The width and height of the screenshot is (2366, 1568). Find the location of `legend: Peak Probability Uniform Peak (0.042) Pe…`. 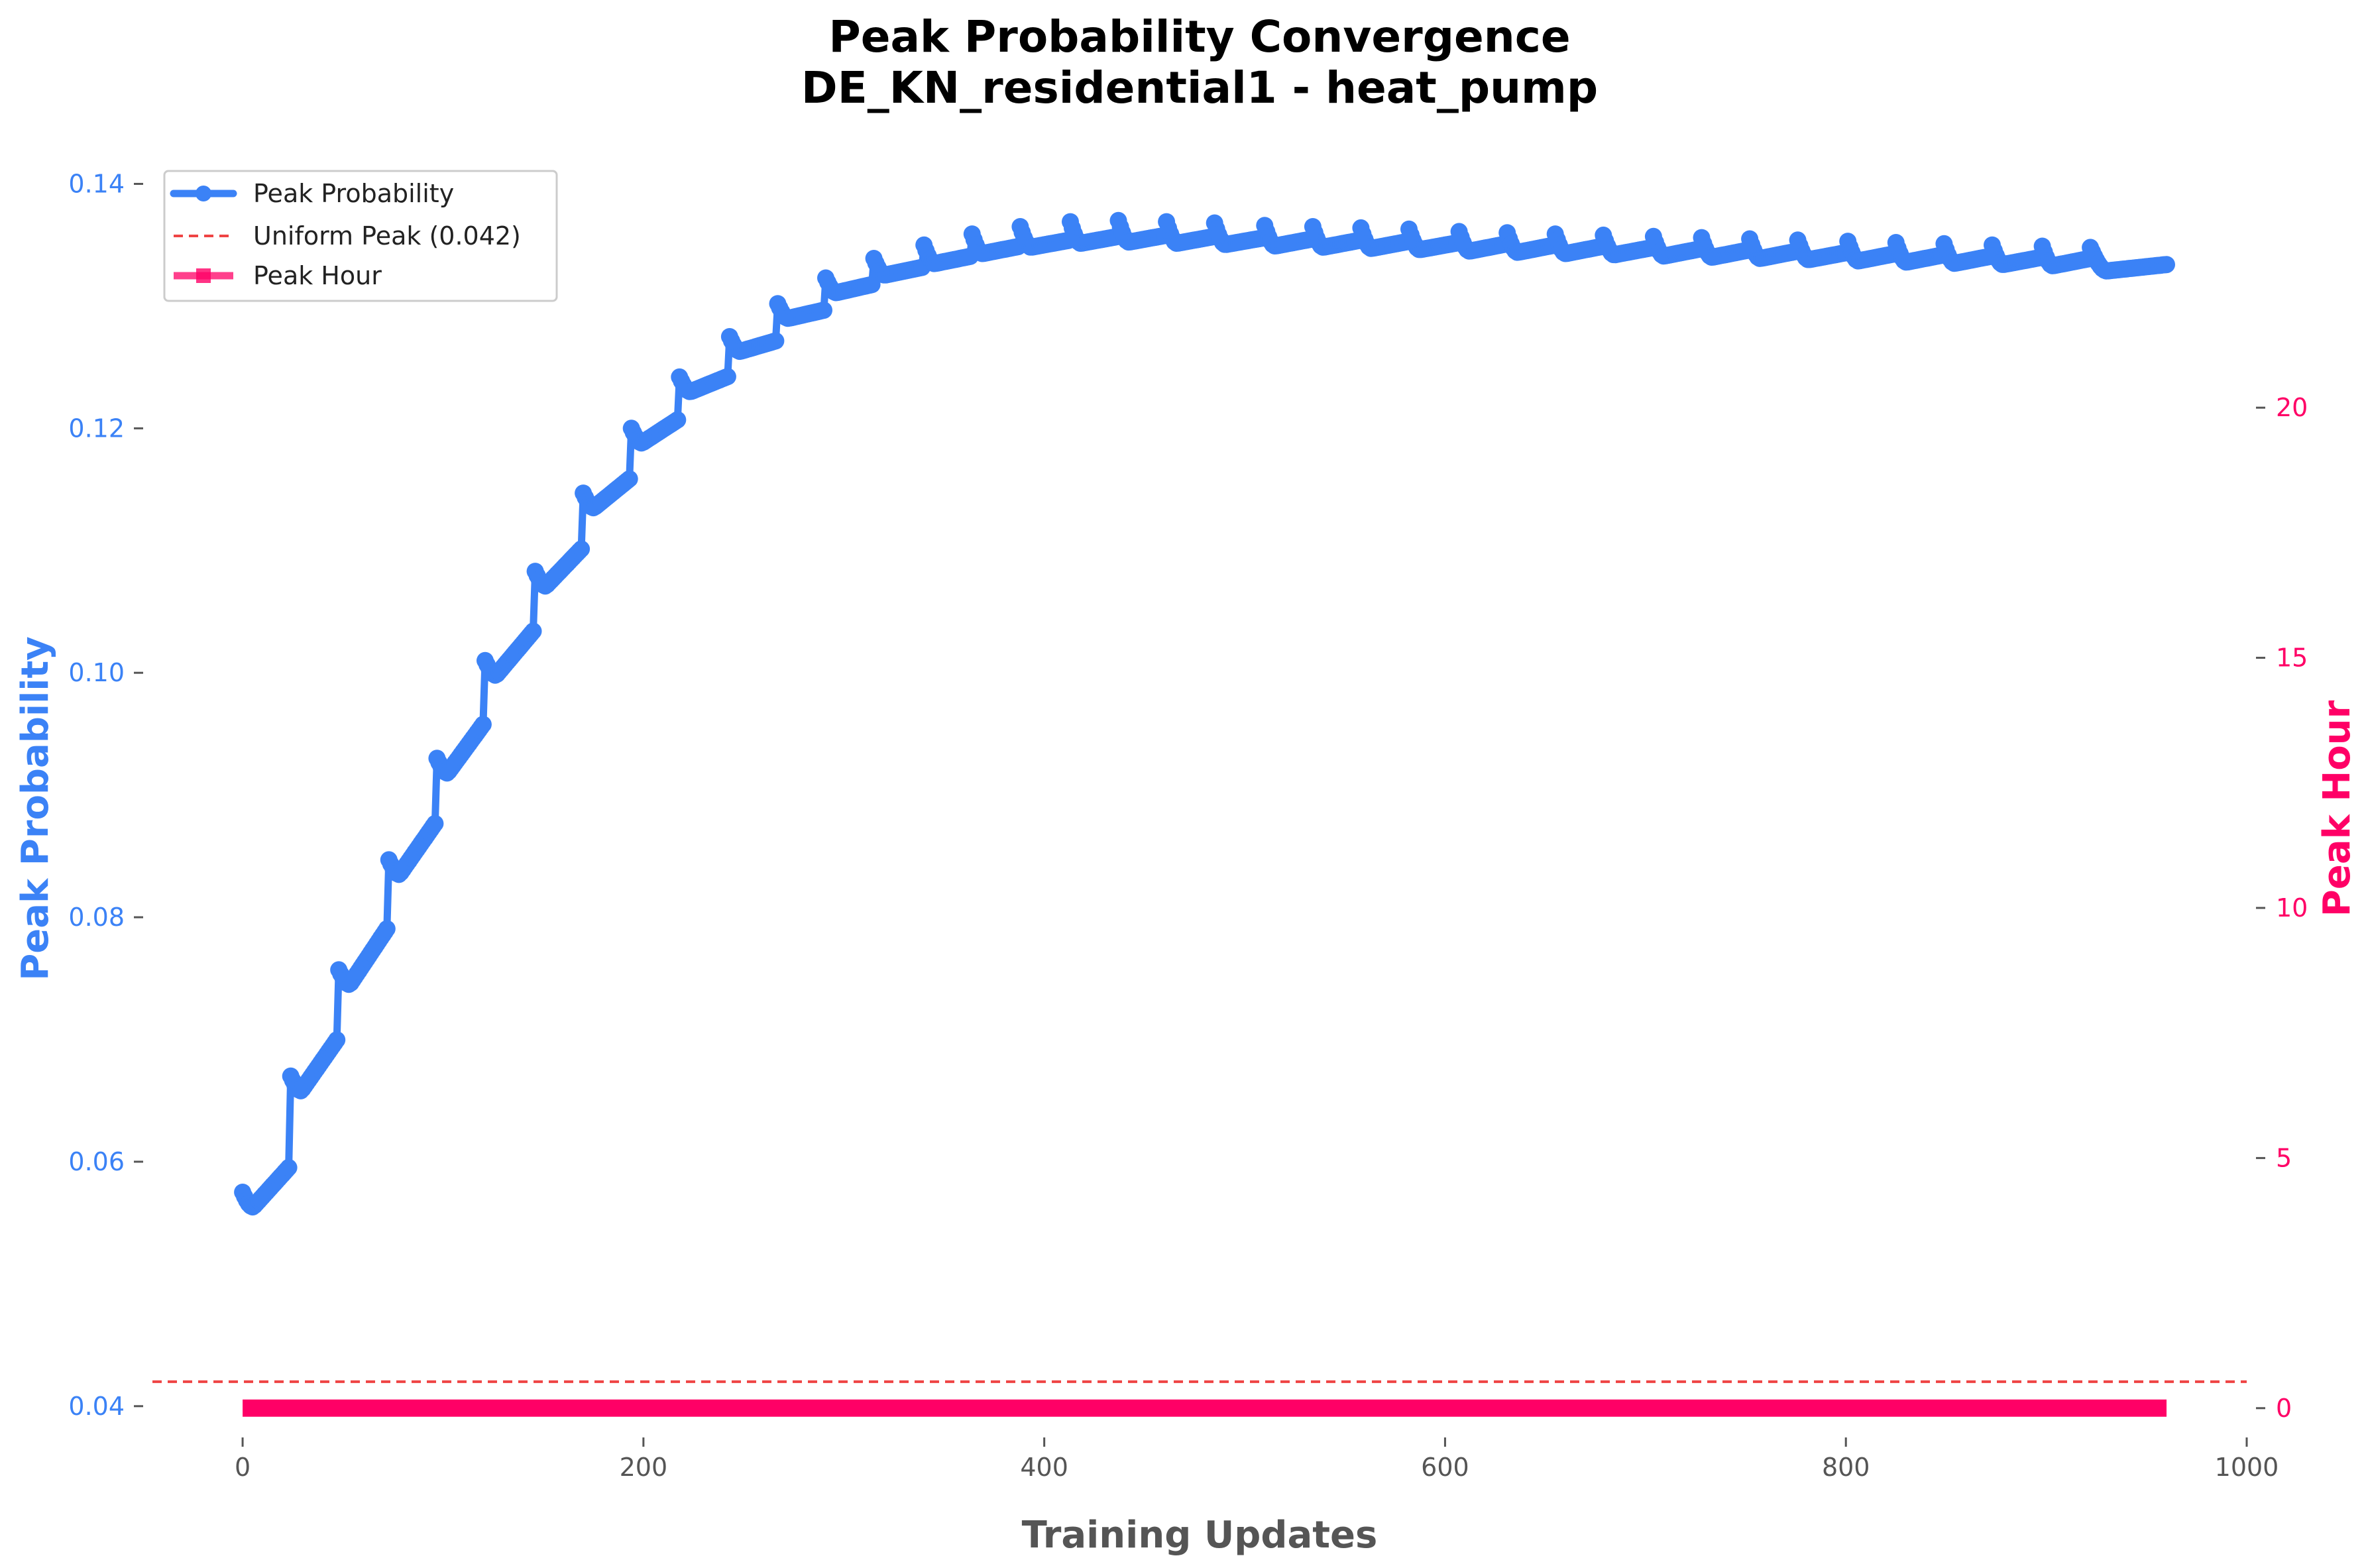

legend: Peak Probability Uniform Peak (0.042) Pe… is located at coordinates (360, 236).